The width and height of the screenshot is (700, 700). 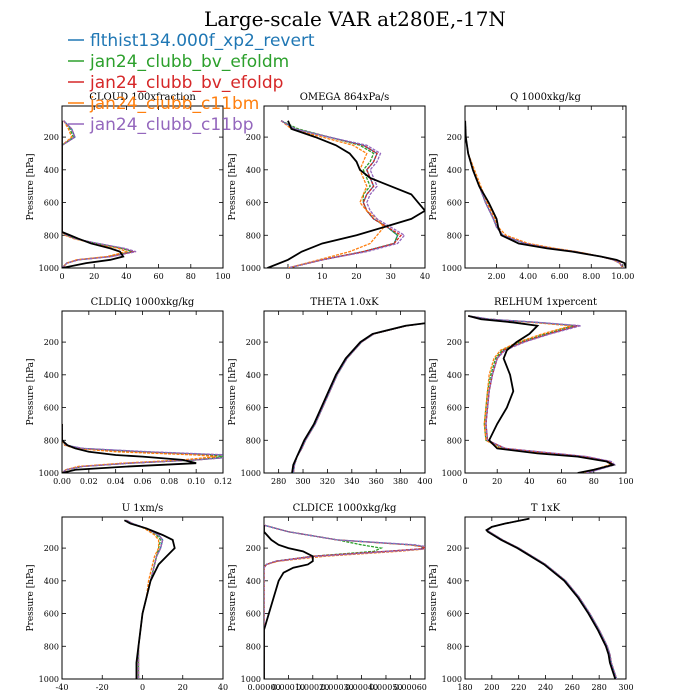 I want to click on x-tick-label: 20, so click(x=94, y=276).